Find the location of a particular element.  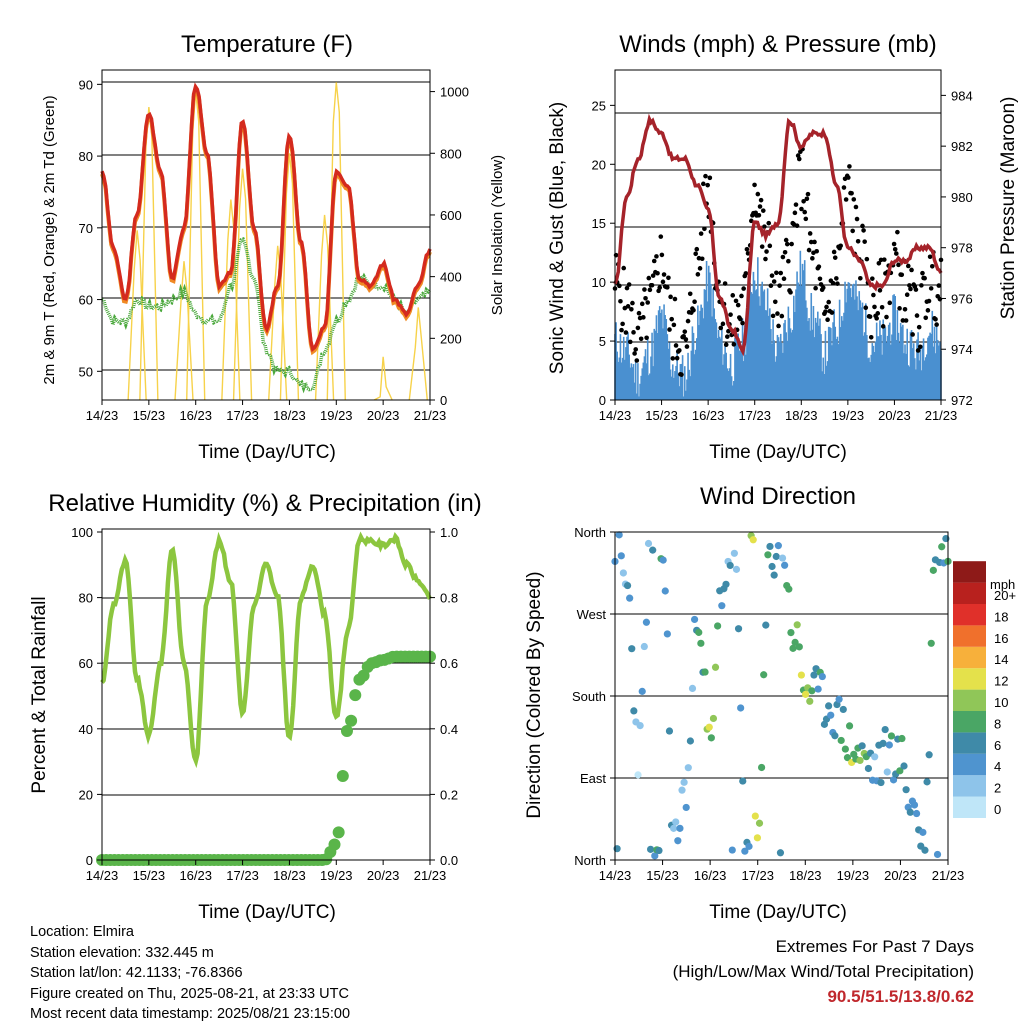

winds-title: Winds (mph) & Pressure (mb) is located at coordinates (777, 44).